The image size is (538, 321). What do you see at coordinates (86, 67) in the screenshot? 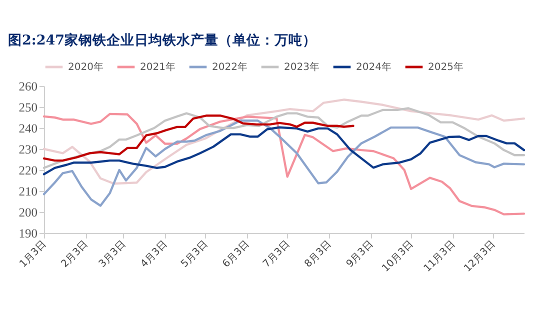
I see `legend-label: 2020年` at bounding box center [86, 67].